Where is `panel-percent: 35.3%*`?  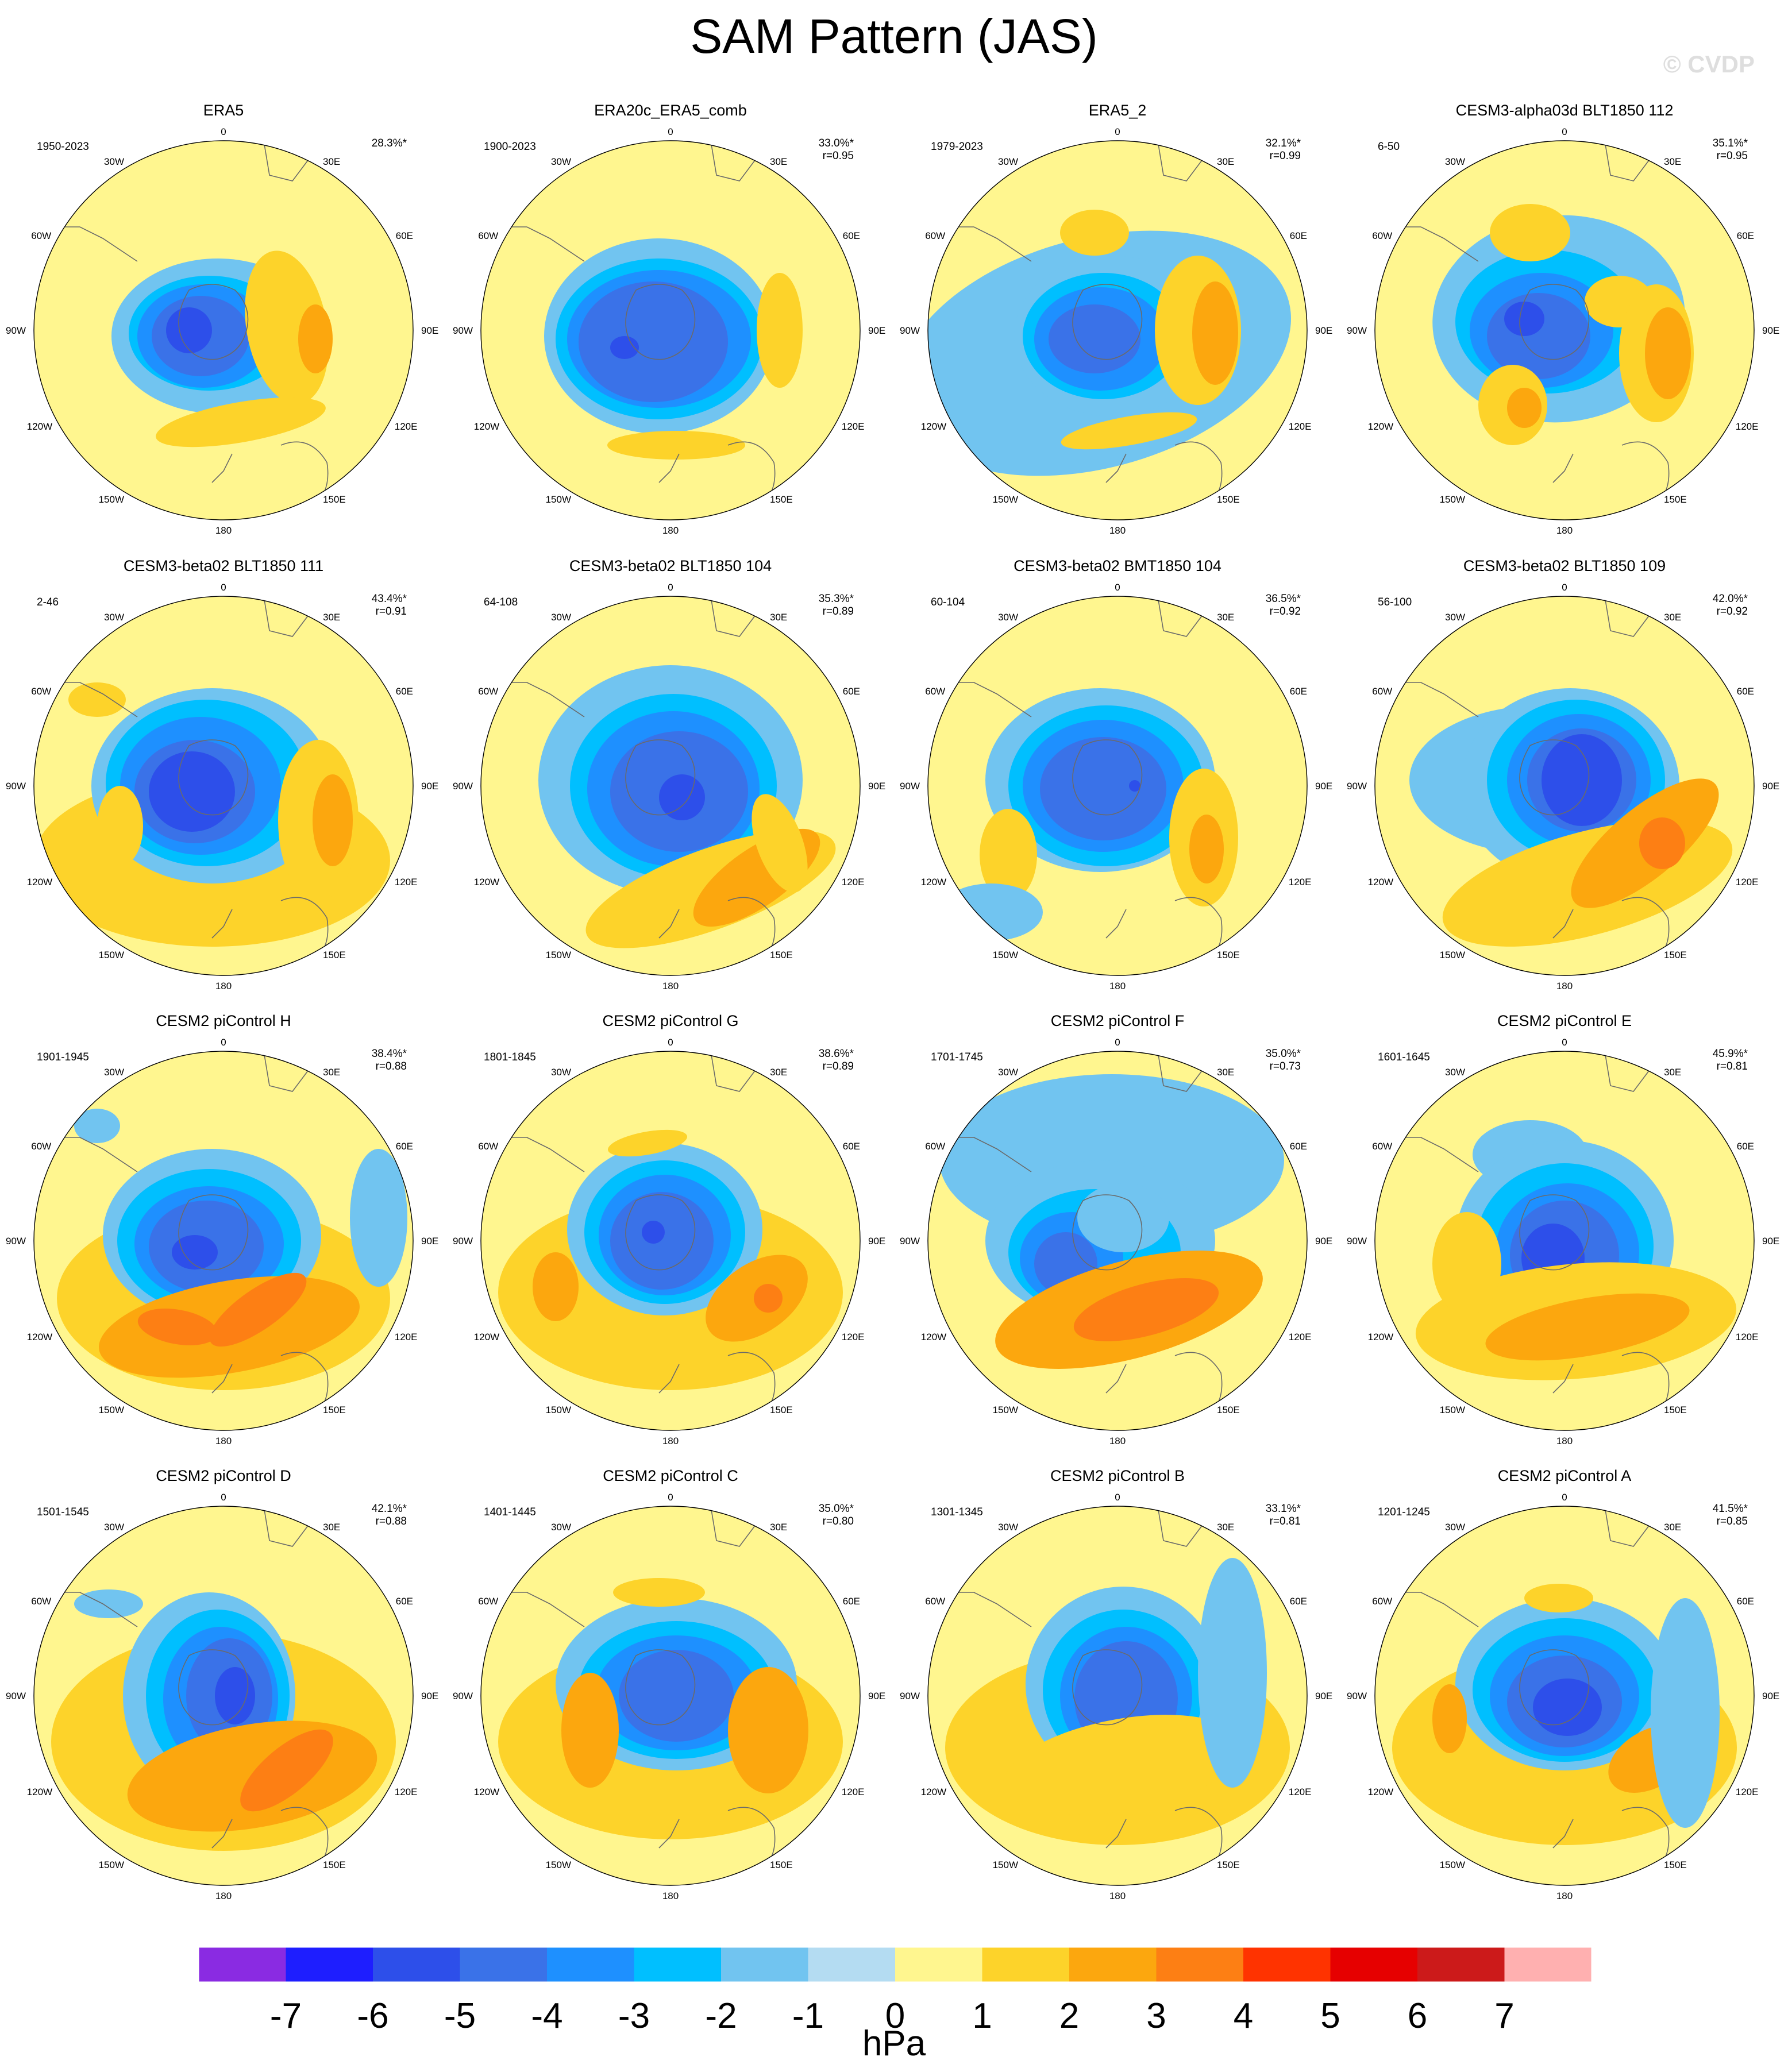 panel-percent: 35.3%* is located at coordinates (836, 599).